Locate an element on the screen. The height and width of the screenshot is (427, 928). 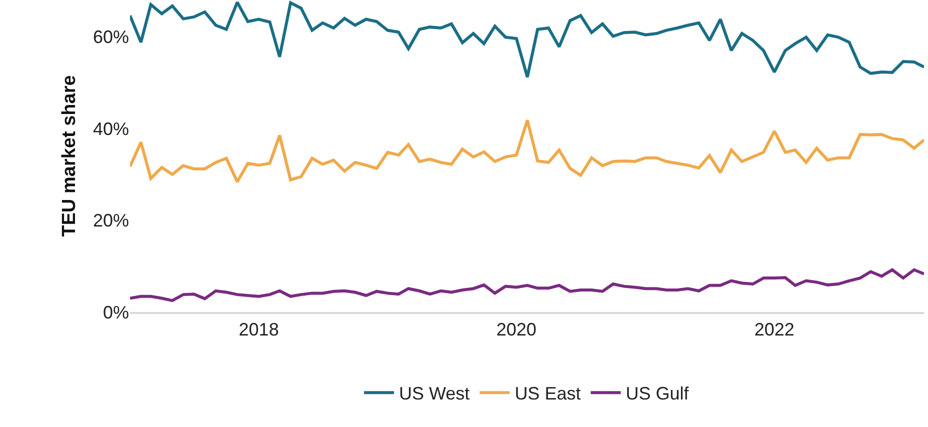
legend-label: US Gulf is located at coordinates (658, 394).